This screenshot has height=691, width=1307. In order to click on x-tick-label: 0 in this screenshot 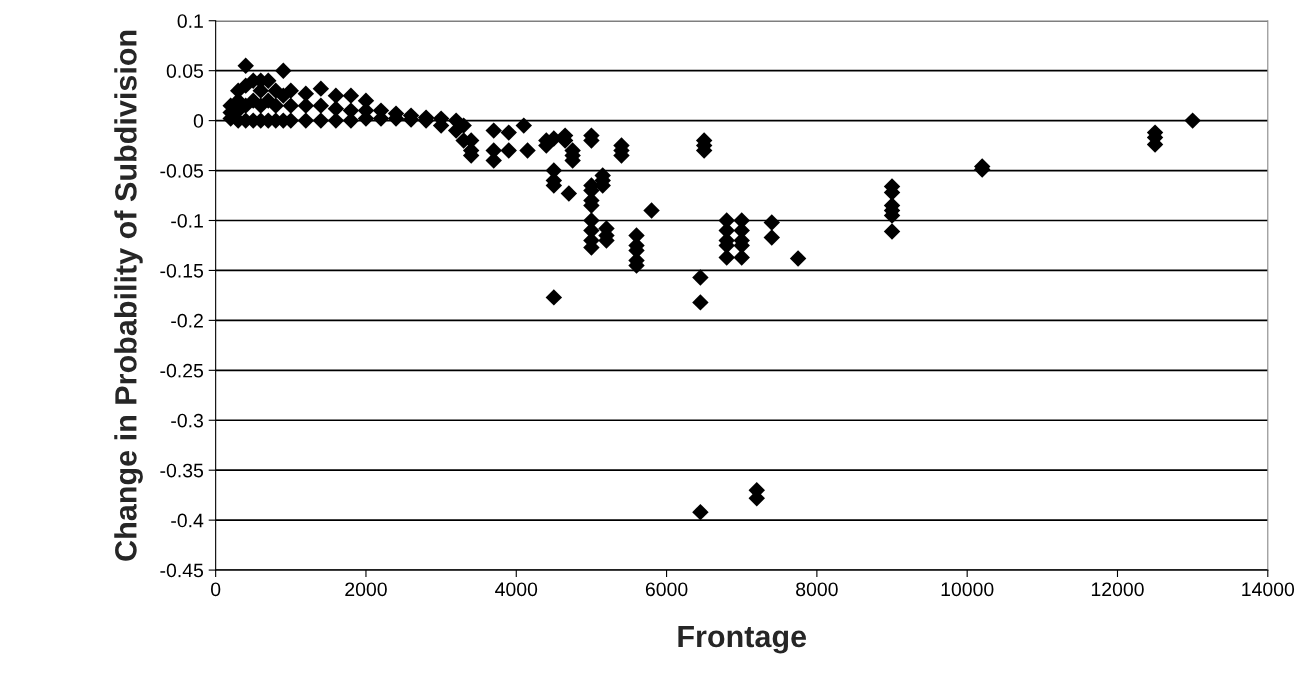, I will do `click(216, 589)`.